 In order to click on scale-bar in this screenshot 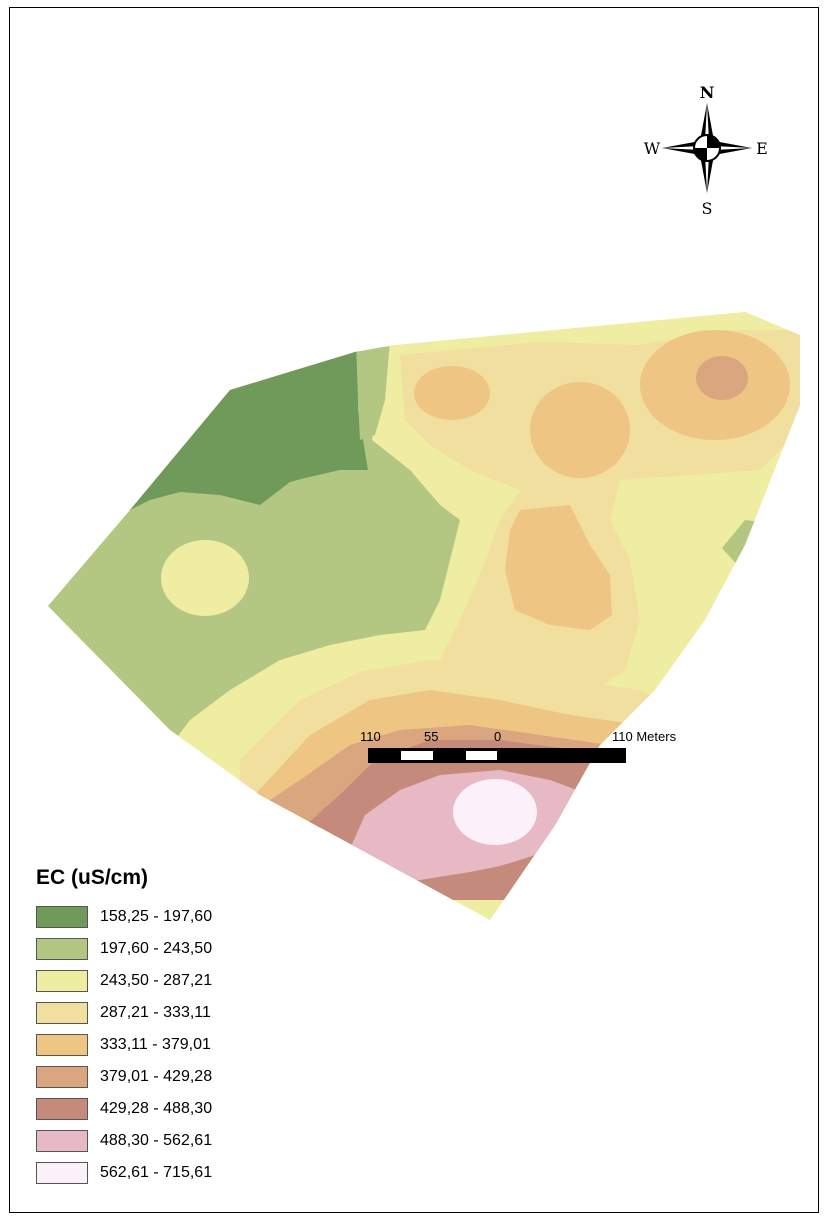, I will do `click(497, 755)`.